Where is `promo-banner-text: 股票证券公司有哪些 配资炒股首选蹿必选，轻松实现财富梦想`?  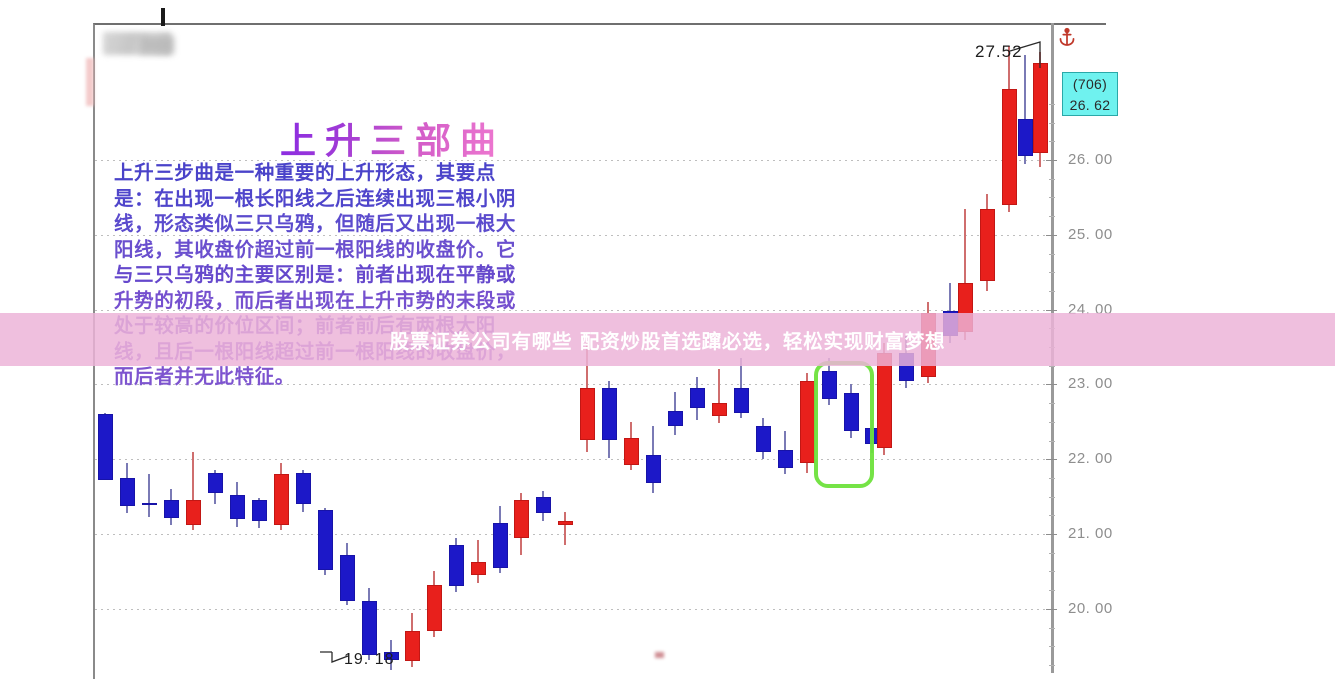 promo-banner-text: 股票证券公司有哪些 配资炒股首选蹿必选，轻松实现财富梦想 is located at coordinates (667, 341).